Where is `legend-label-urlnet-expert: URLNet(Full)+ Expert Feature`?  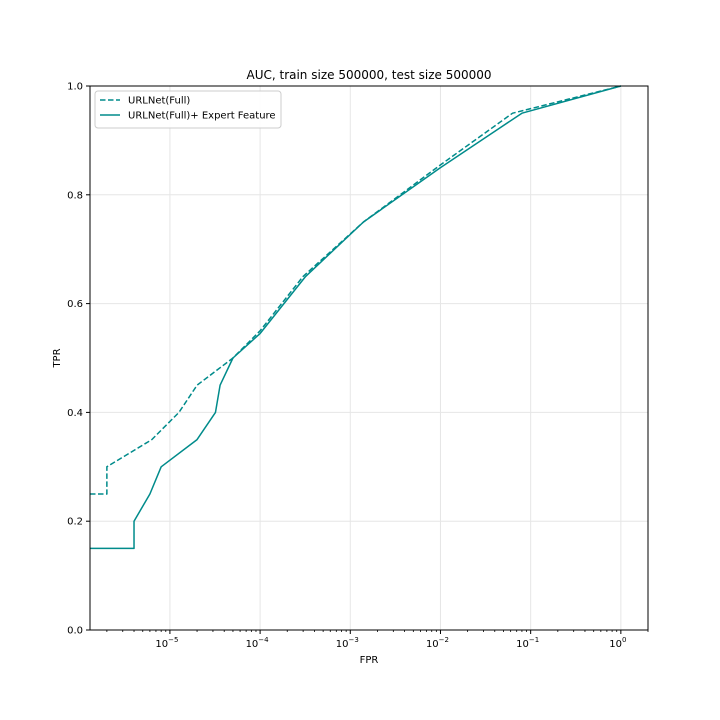
legend-label-urlnet-expert: URLNet(Full)+ Expert Feature is located at coordinates (202, 116).